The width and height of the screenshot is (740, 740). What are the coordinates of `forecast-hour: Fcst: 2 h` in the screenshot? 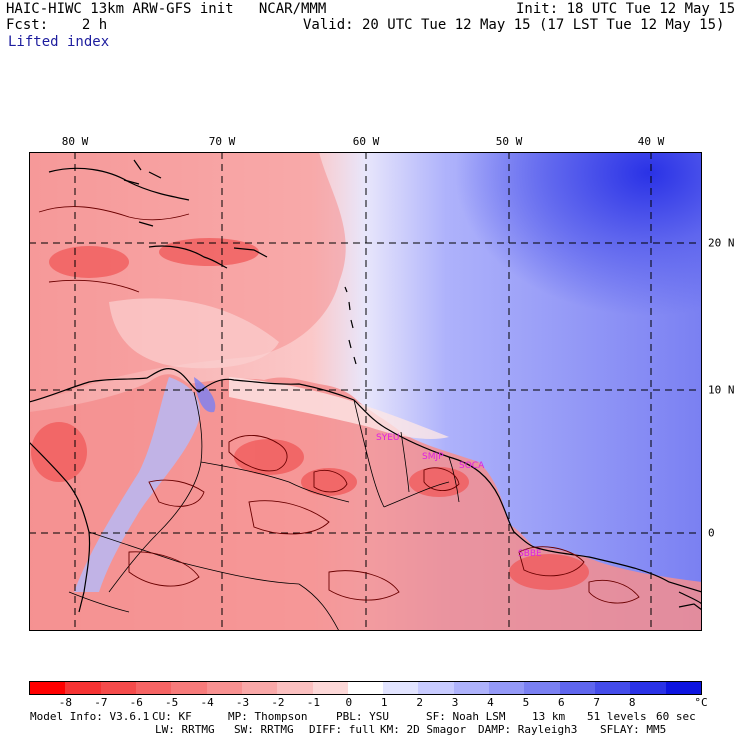 It's located at (57, 25).